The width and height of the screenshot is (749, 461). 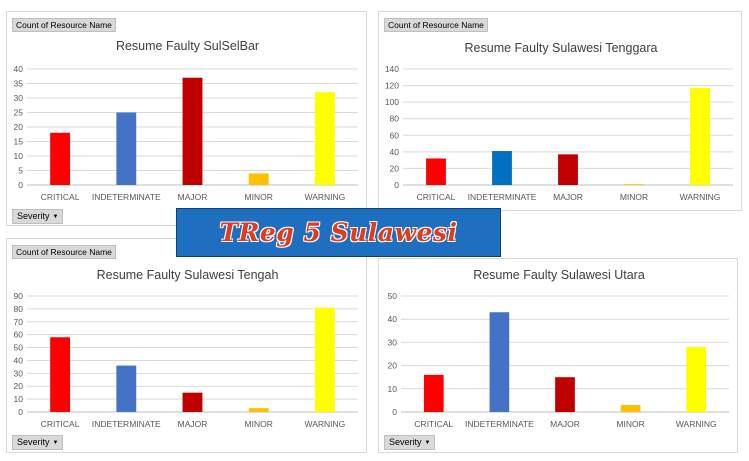 What do you see at coordinates (19, 322) in the screenshot?
I see `y-tick-label: 70` at bounding box center [19, 322].